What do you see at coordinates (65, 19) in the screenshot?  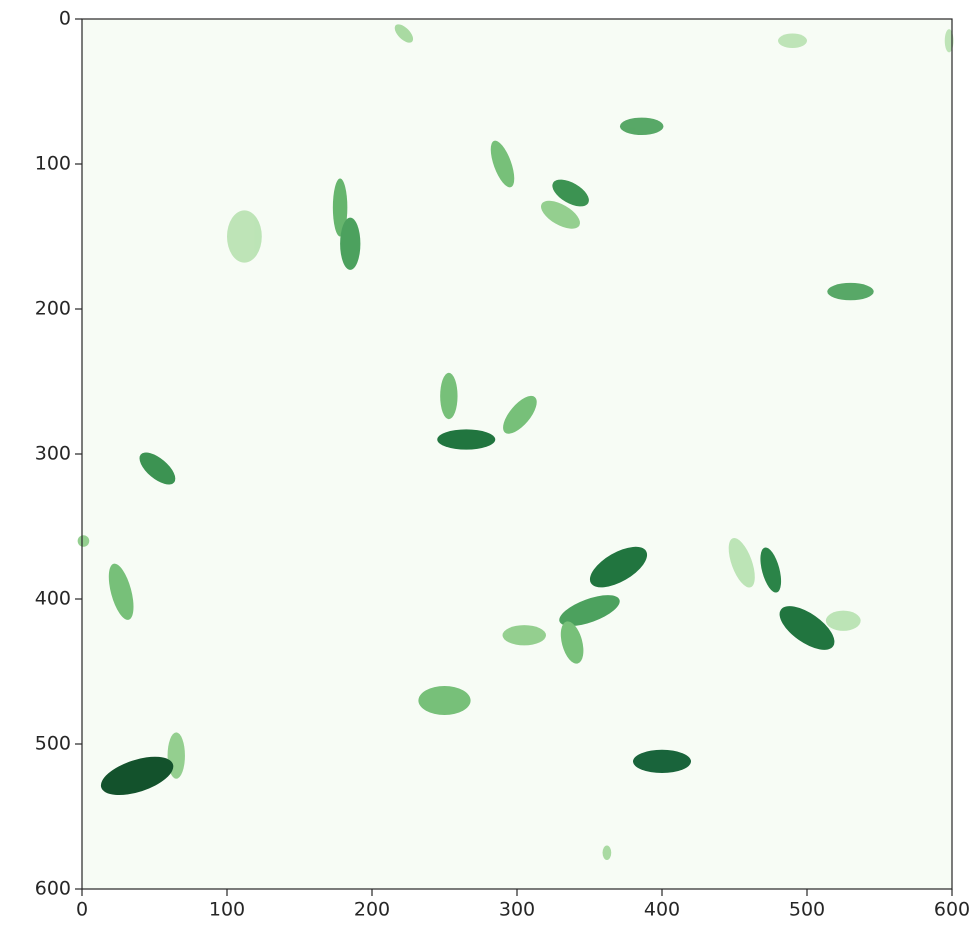 I see `y-tick-label: 0` at bounding box center [65, 19].